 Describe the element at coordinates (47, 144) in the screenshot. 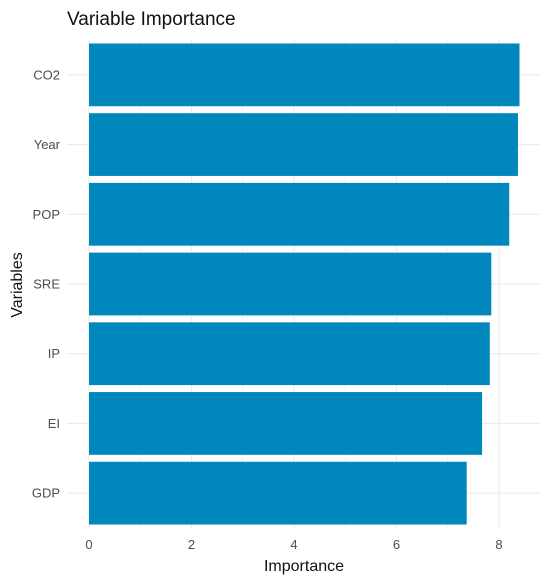

I see `y-tick-label: Year` at that location.